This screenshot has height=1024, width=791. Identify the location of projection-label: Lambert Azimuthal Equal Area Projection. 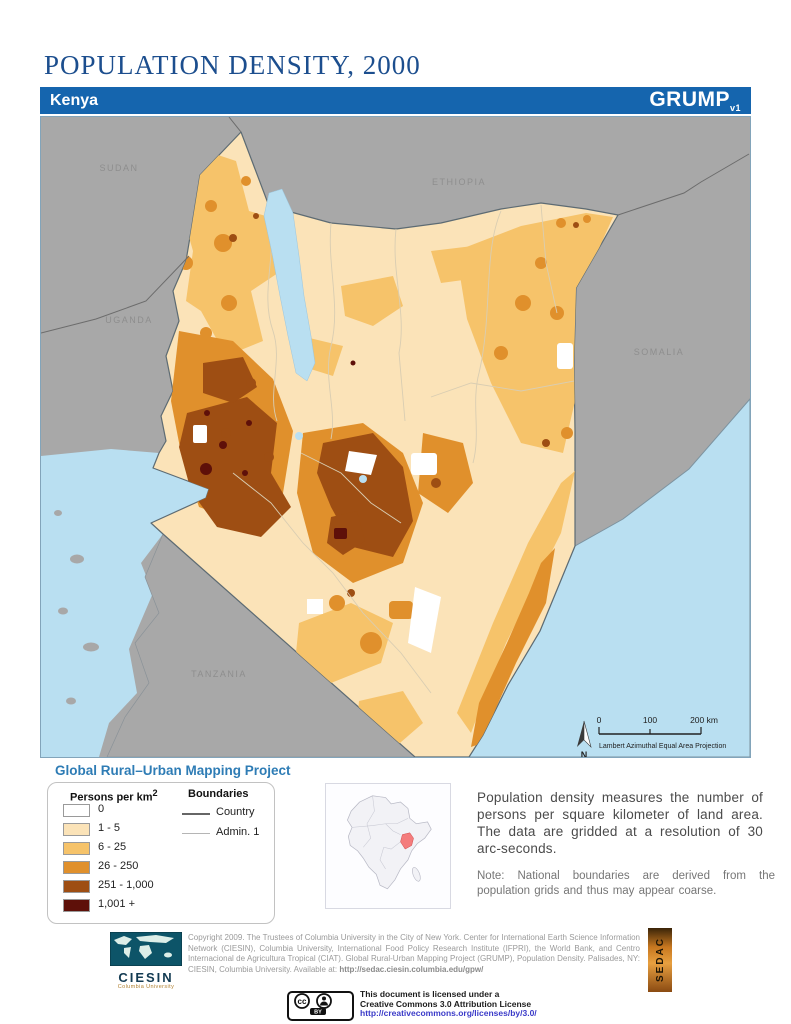
(662, 746).